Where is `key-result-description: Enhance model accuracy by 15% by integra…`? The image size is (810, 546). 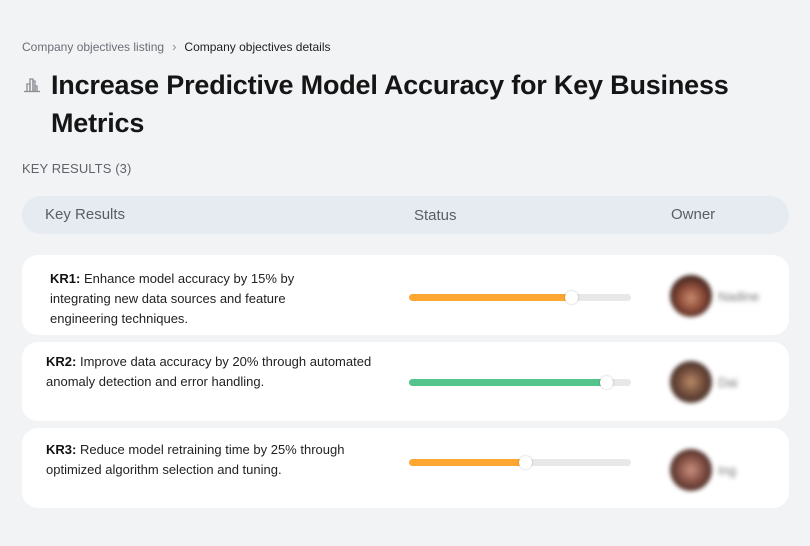 key-result-description: Enhance model accuracy by 15% by integra… is located at coordinates (172, 298).